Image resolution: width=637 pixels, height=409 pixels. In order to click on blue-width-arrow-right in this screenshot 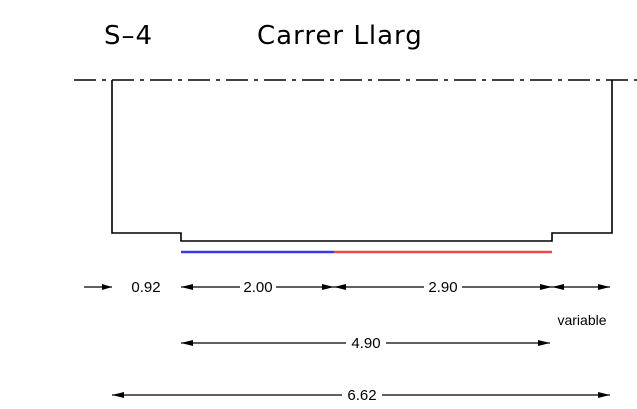, I will do `click(328, 287)`.